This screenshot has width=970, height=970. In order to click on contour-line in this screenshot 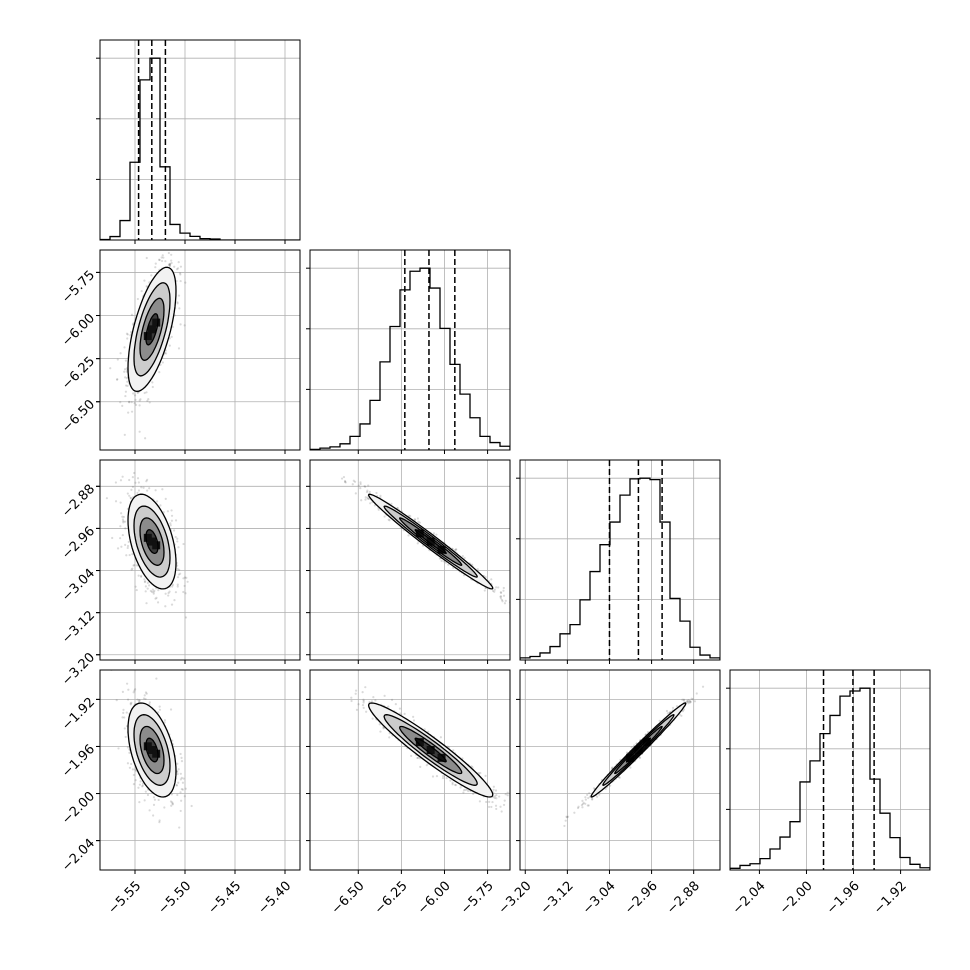, I will do `click(152, 750)`.